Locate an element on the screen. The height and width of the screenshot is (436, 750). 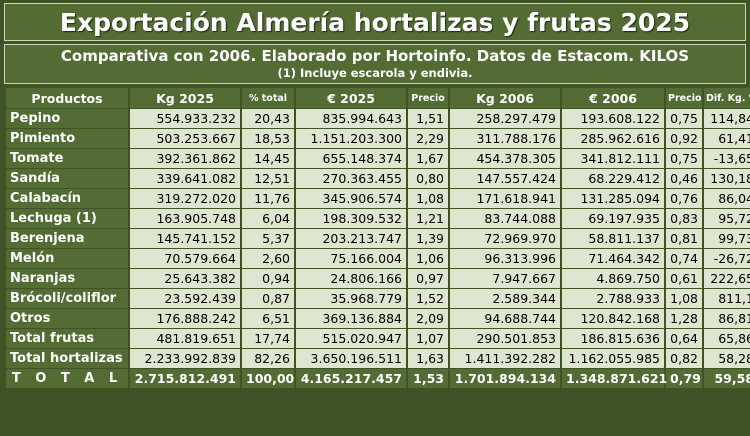
value-cell: 68.229.412 is located at coordinates (613, 178).